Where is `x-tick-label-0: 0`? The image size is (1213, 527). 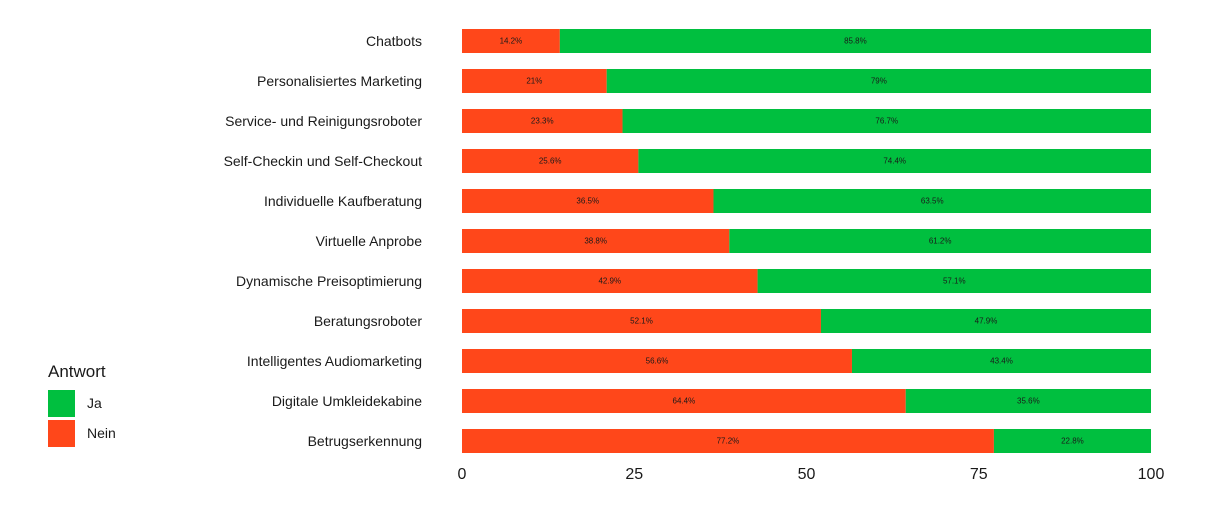
x-tick-label-0: 0 is located at coordinates (462, 474).